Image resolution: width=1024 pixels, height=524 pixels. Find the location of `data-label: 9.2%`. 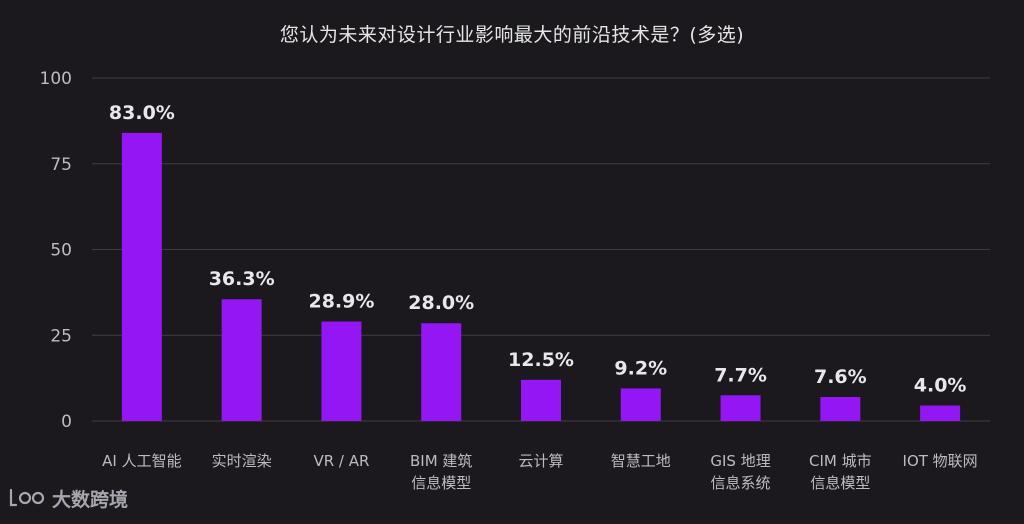

data-label: 9.2% is located at coordinates (640, 368).